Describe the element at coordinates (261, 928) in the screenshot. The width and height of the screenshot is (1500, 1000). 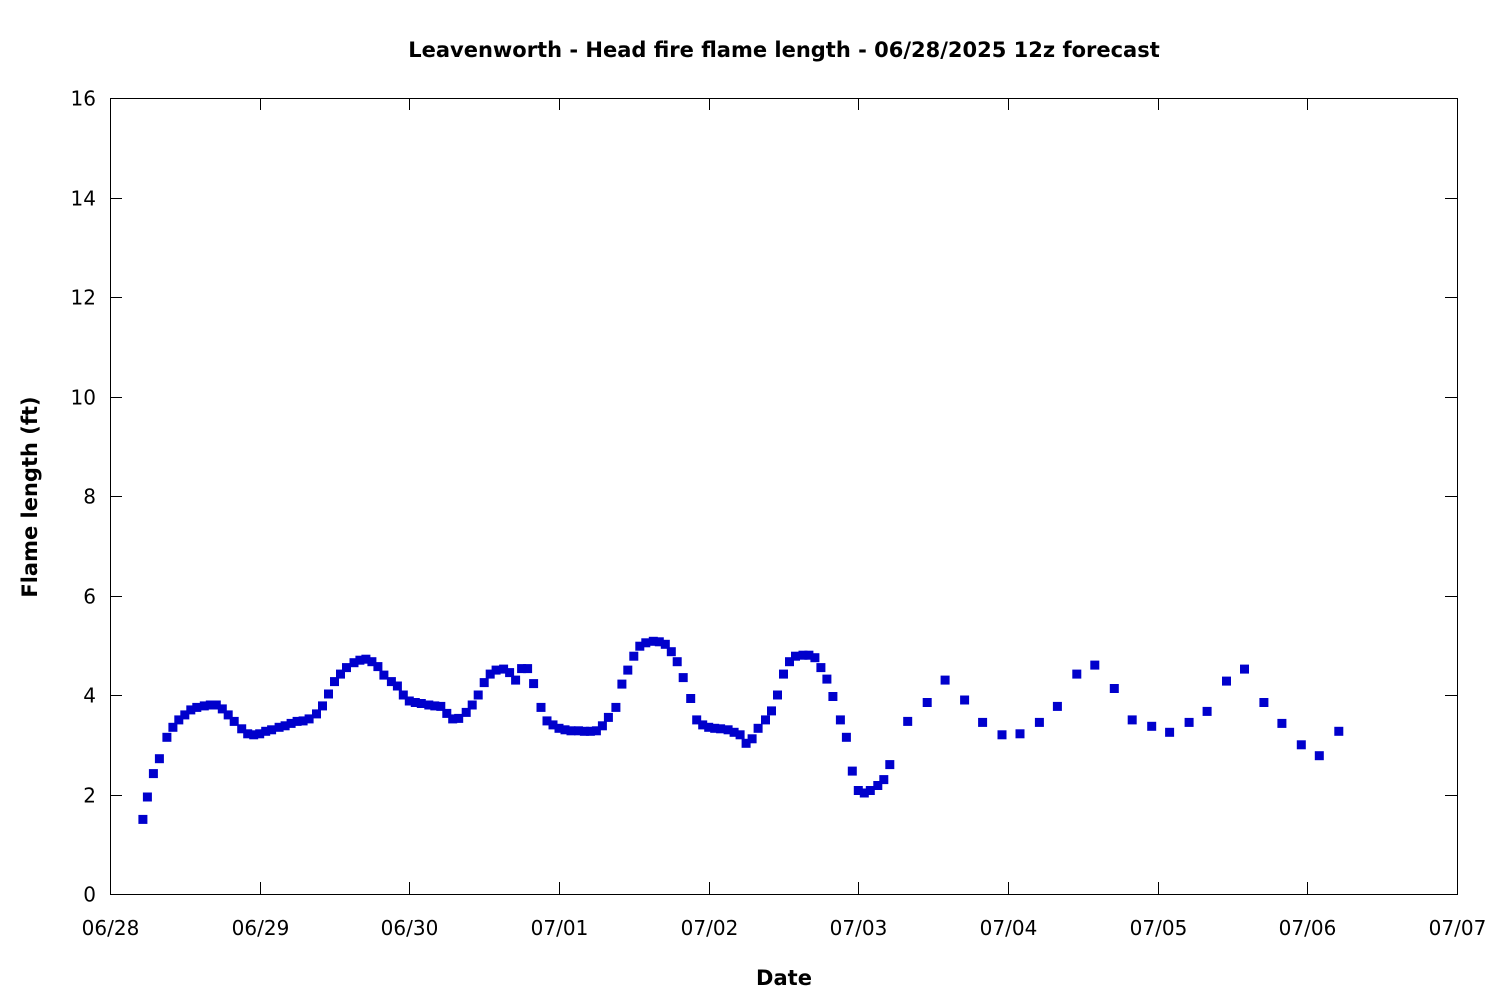
I see `x-tick-label: 06/29` at that location.